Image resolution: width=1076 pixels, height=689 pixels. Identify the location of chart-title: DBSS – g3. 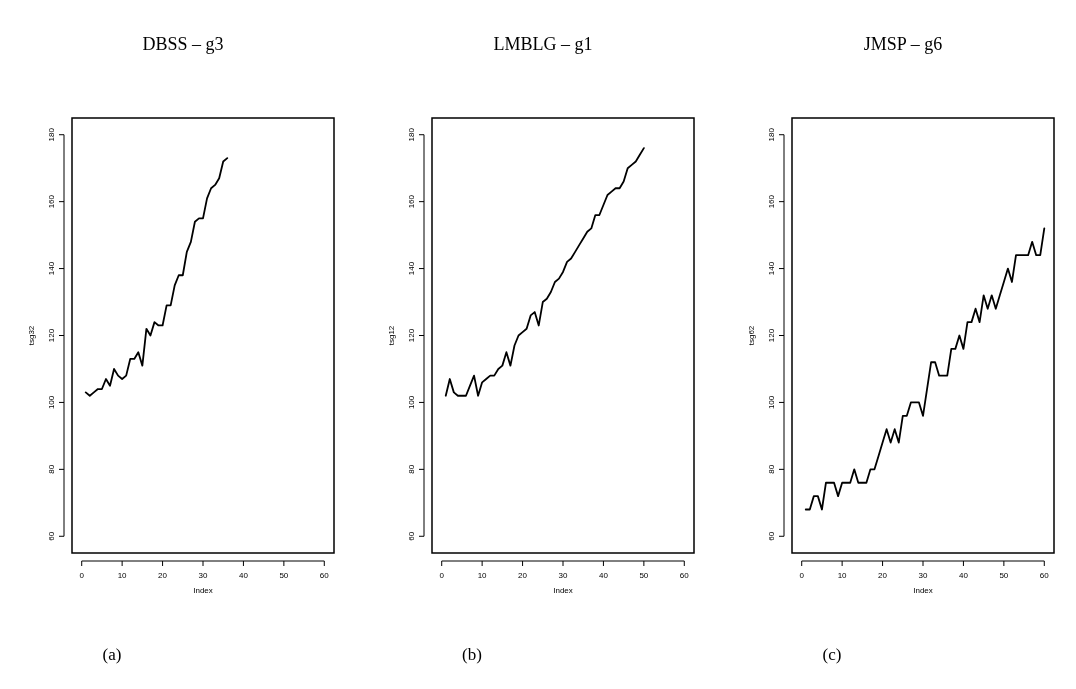
(183, 44).